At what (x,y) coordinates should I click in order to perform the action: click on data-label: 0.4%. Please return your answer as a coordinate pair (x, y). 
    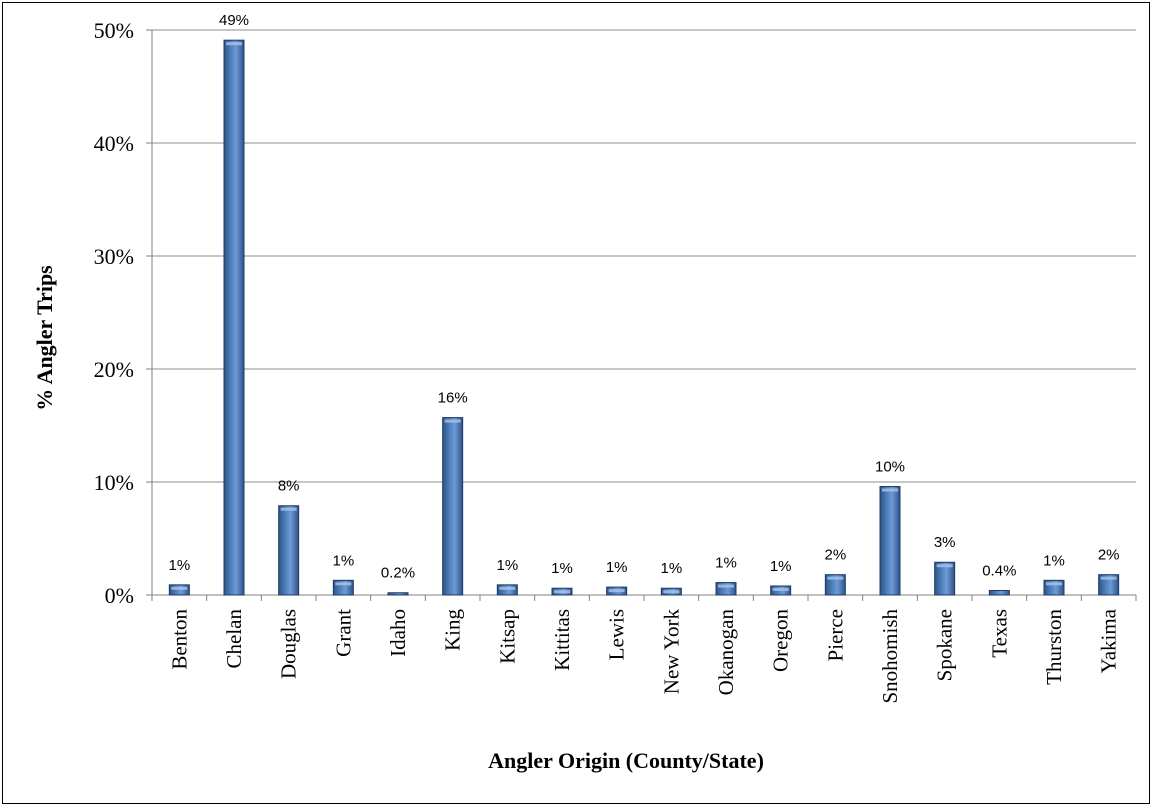
    Looking at the image, I should click on (999, 570).